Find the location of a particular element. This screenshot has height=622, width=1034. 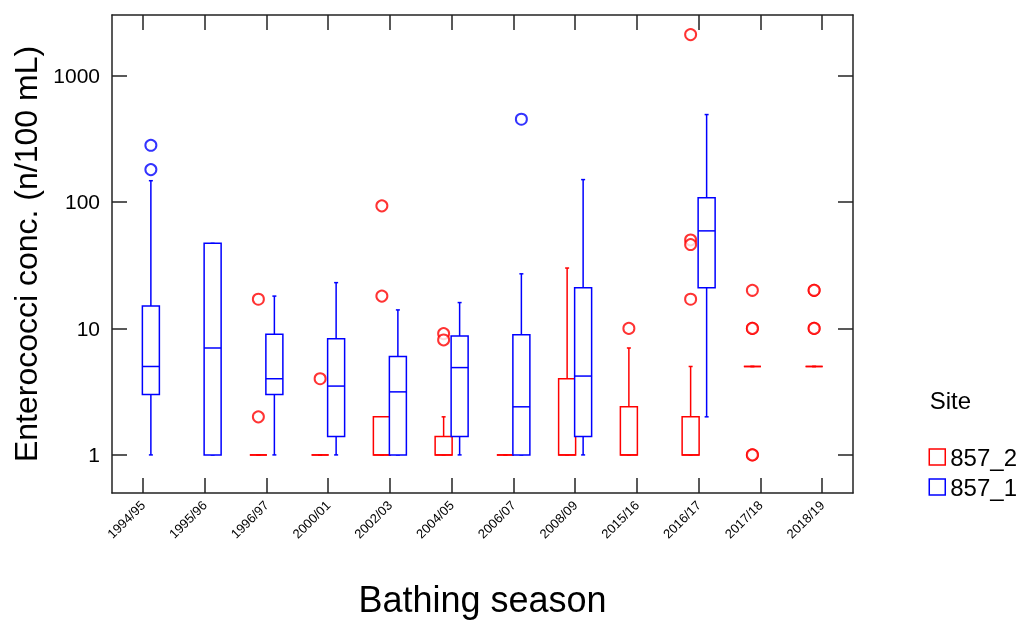

y-tick-label: 10 is located at coordinates (88, 328).